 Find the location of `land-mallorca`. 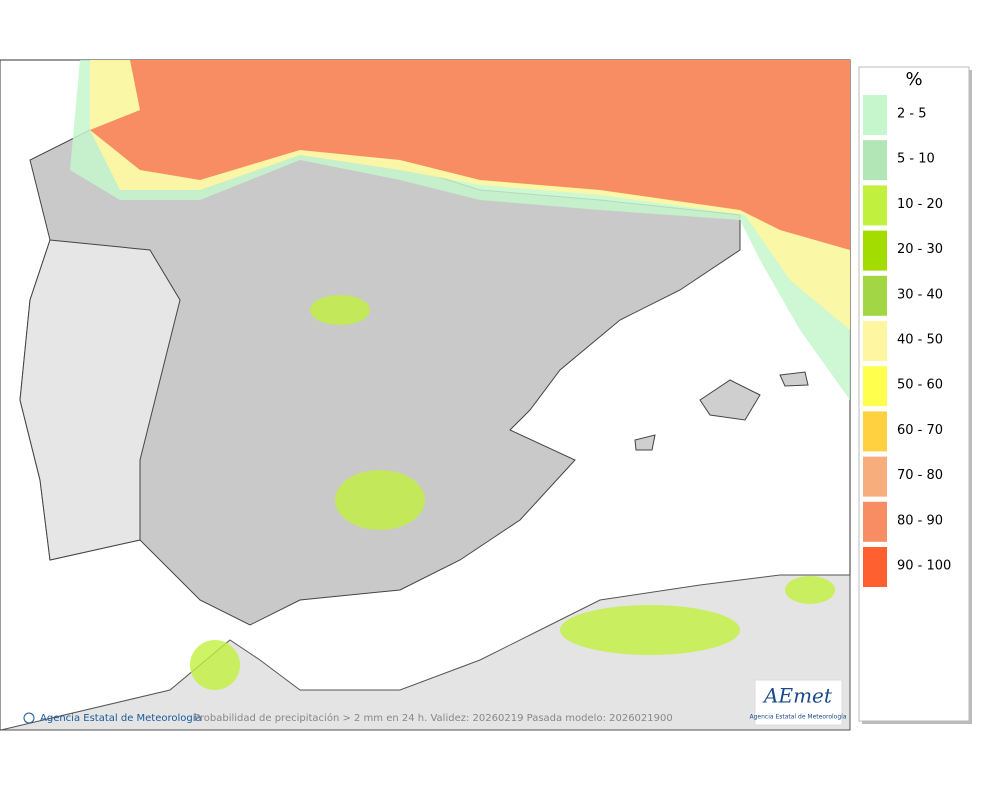

land-mallorca is located at coordinates (730, 400).